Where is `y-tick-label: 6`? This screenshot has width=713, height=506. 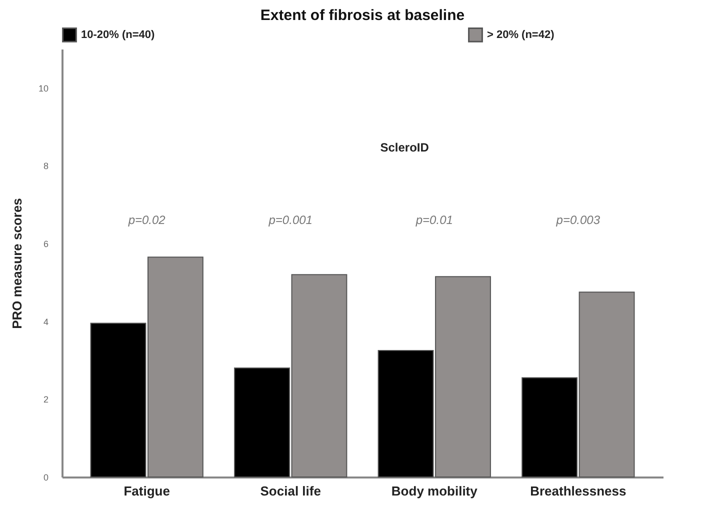 y-tick-label: 6 is located at coordinates (45, 244).